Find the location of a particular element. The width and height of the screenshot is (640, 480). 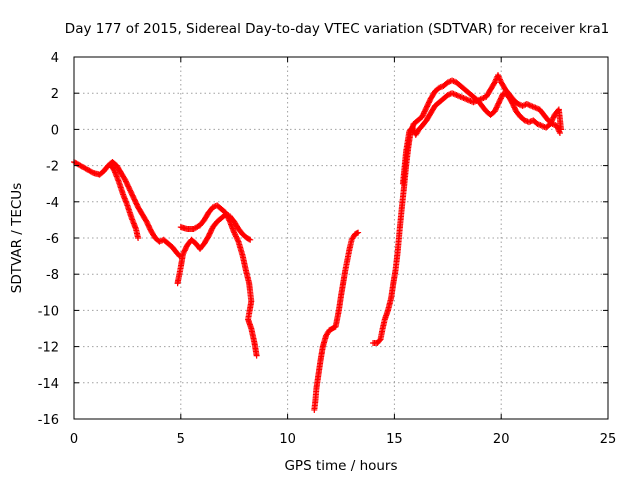

x-tick-label: 0 is located at coordinates (74, 439).